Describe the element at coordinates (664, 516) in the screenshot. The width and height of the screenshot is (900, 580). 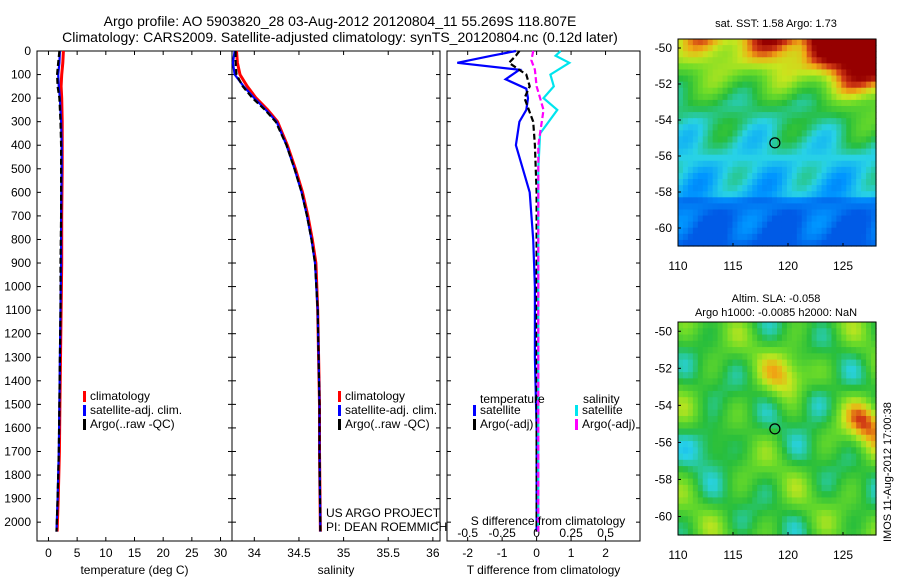
I see `map-y-tick-label: -60` at that location.